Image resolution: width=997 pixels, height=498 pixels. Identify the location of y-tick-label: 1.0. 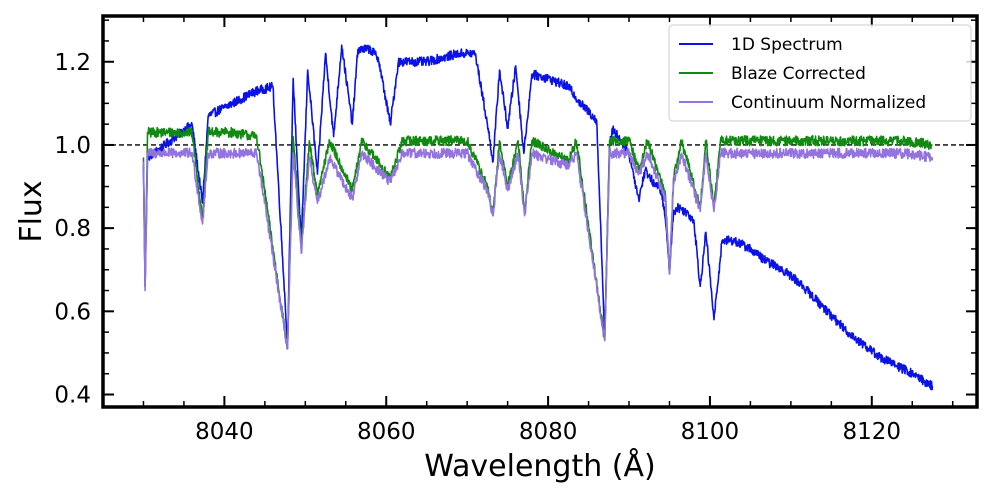
(72, 146).